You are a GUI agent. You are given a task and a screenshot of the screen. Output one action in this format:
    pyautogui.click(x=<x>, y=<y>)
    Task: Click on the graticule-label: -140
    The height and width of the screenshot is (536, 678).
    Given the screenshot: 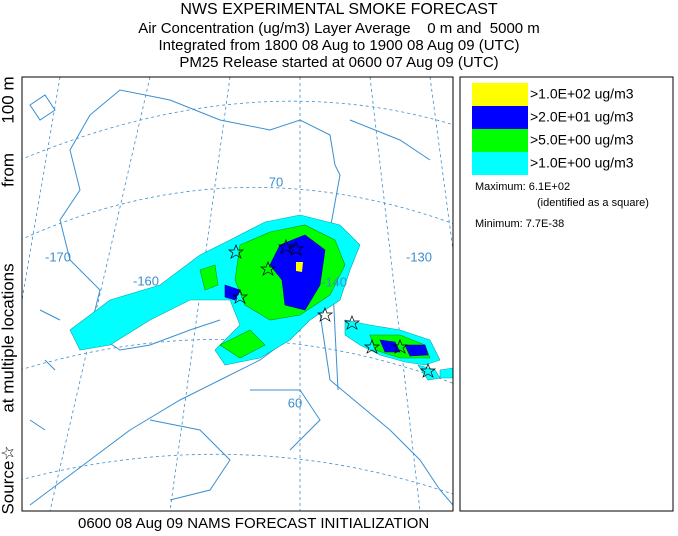 What is the action you would take?
    pyautogui.click(x=334, y=281)
    